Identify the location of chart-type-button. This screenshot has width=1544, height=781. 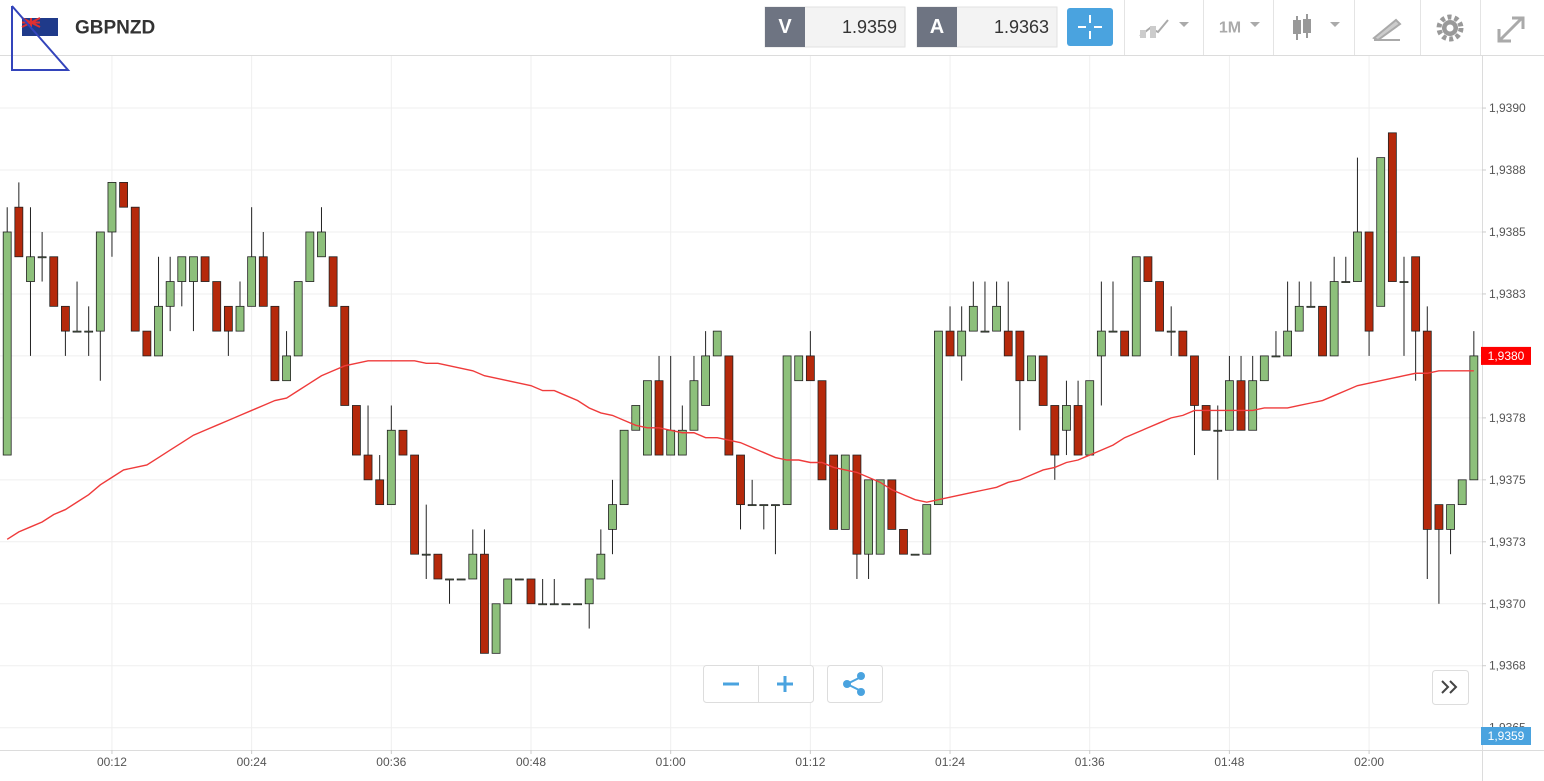
(1164, 28).